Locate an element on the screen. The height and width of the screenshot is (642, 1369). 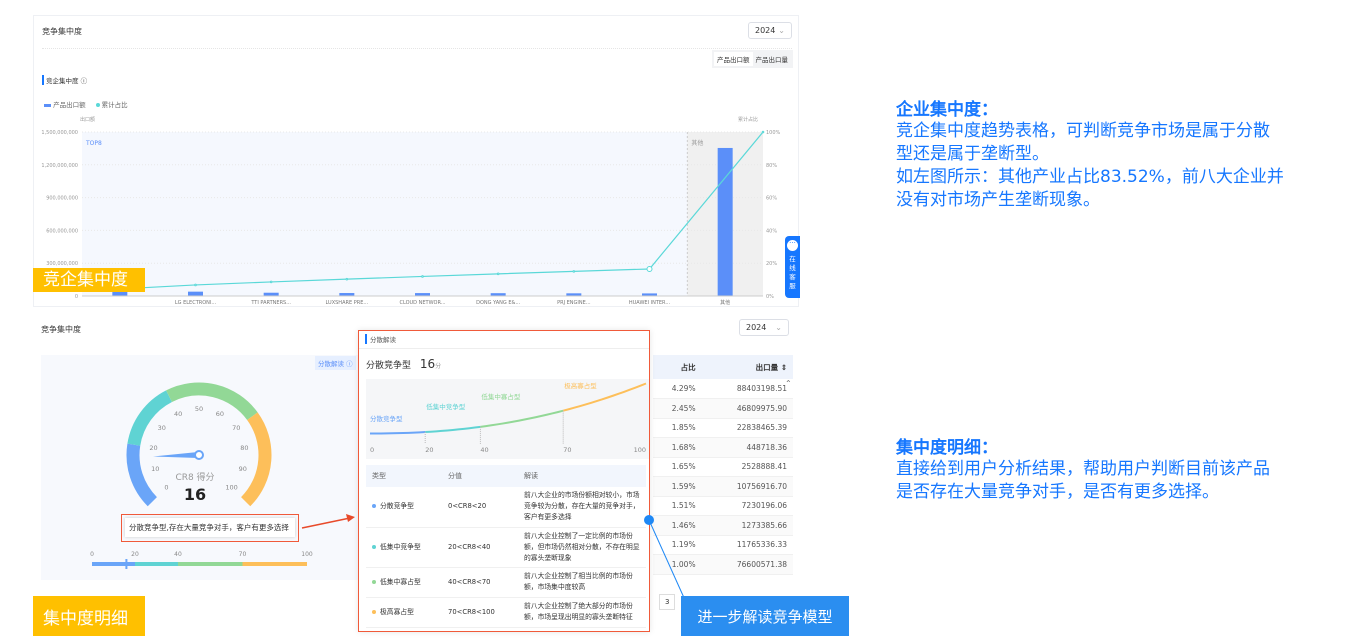
gauge-tick: 90 is located at coordinates (243, 469).